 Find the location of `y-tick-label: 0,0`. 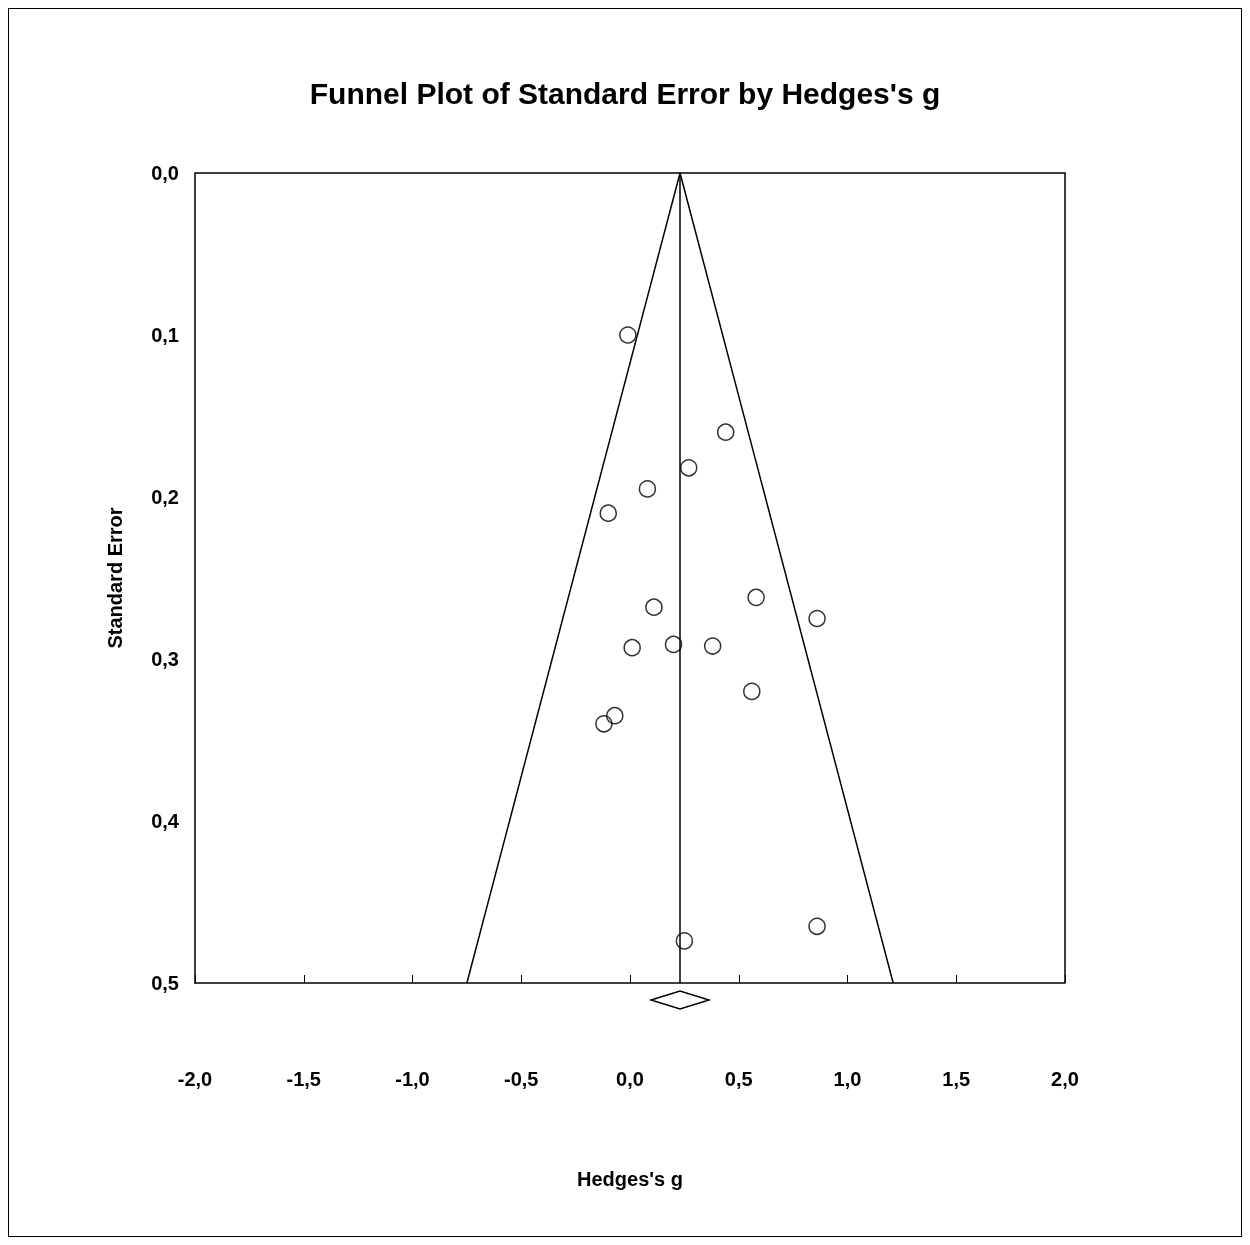

y-tick-label: 0,0 is located at coordinates (165, 173).